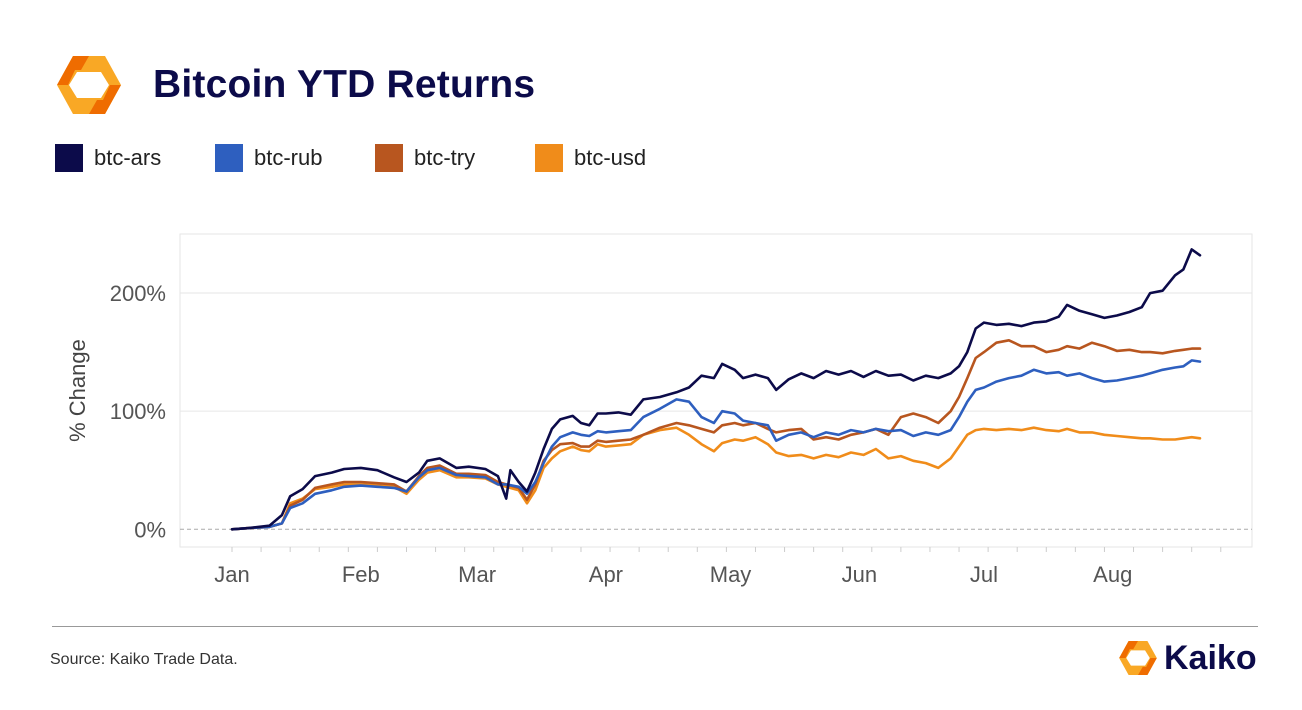  Describe the element at coordinates (731, 574) in the screenshot. I see `x-tick-label: May` at that location.